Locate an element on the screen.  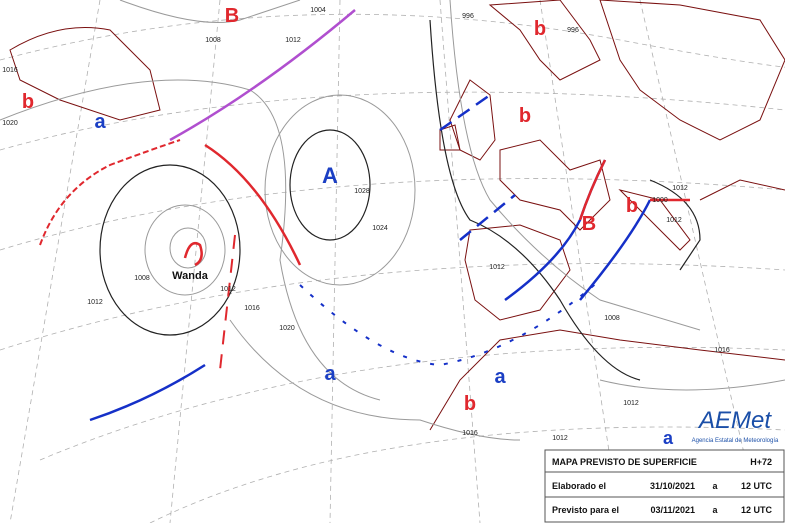
logo: AEMet Agencia Estatal de Meteorología is located at coordinates (735, 425).